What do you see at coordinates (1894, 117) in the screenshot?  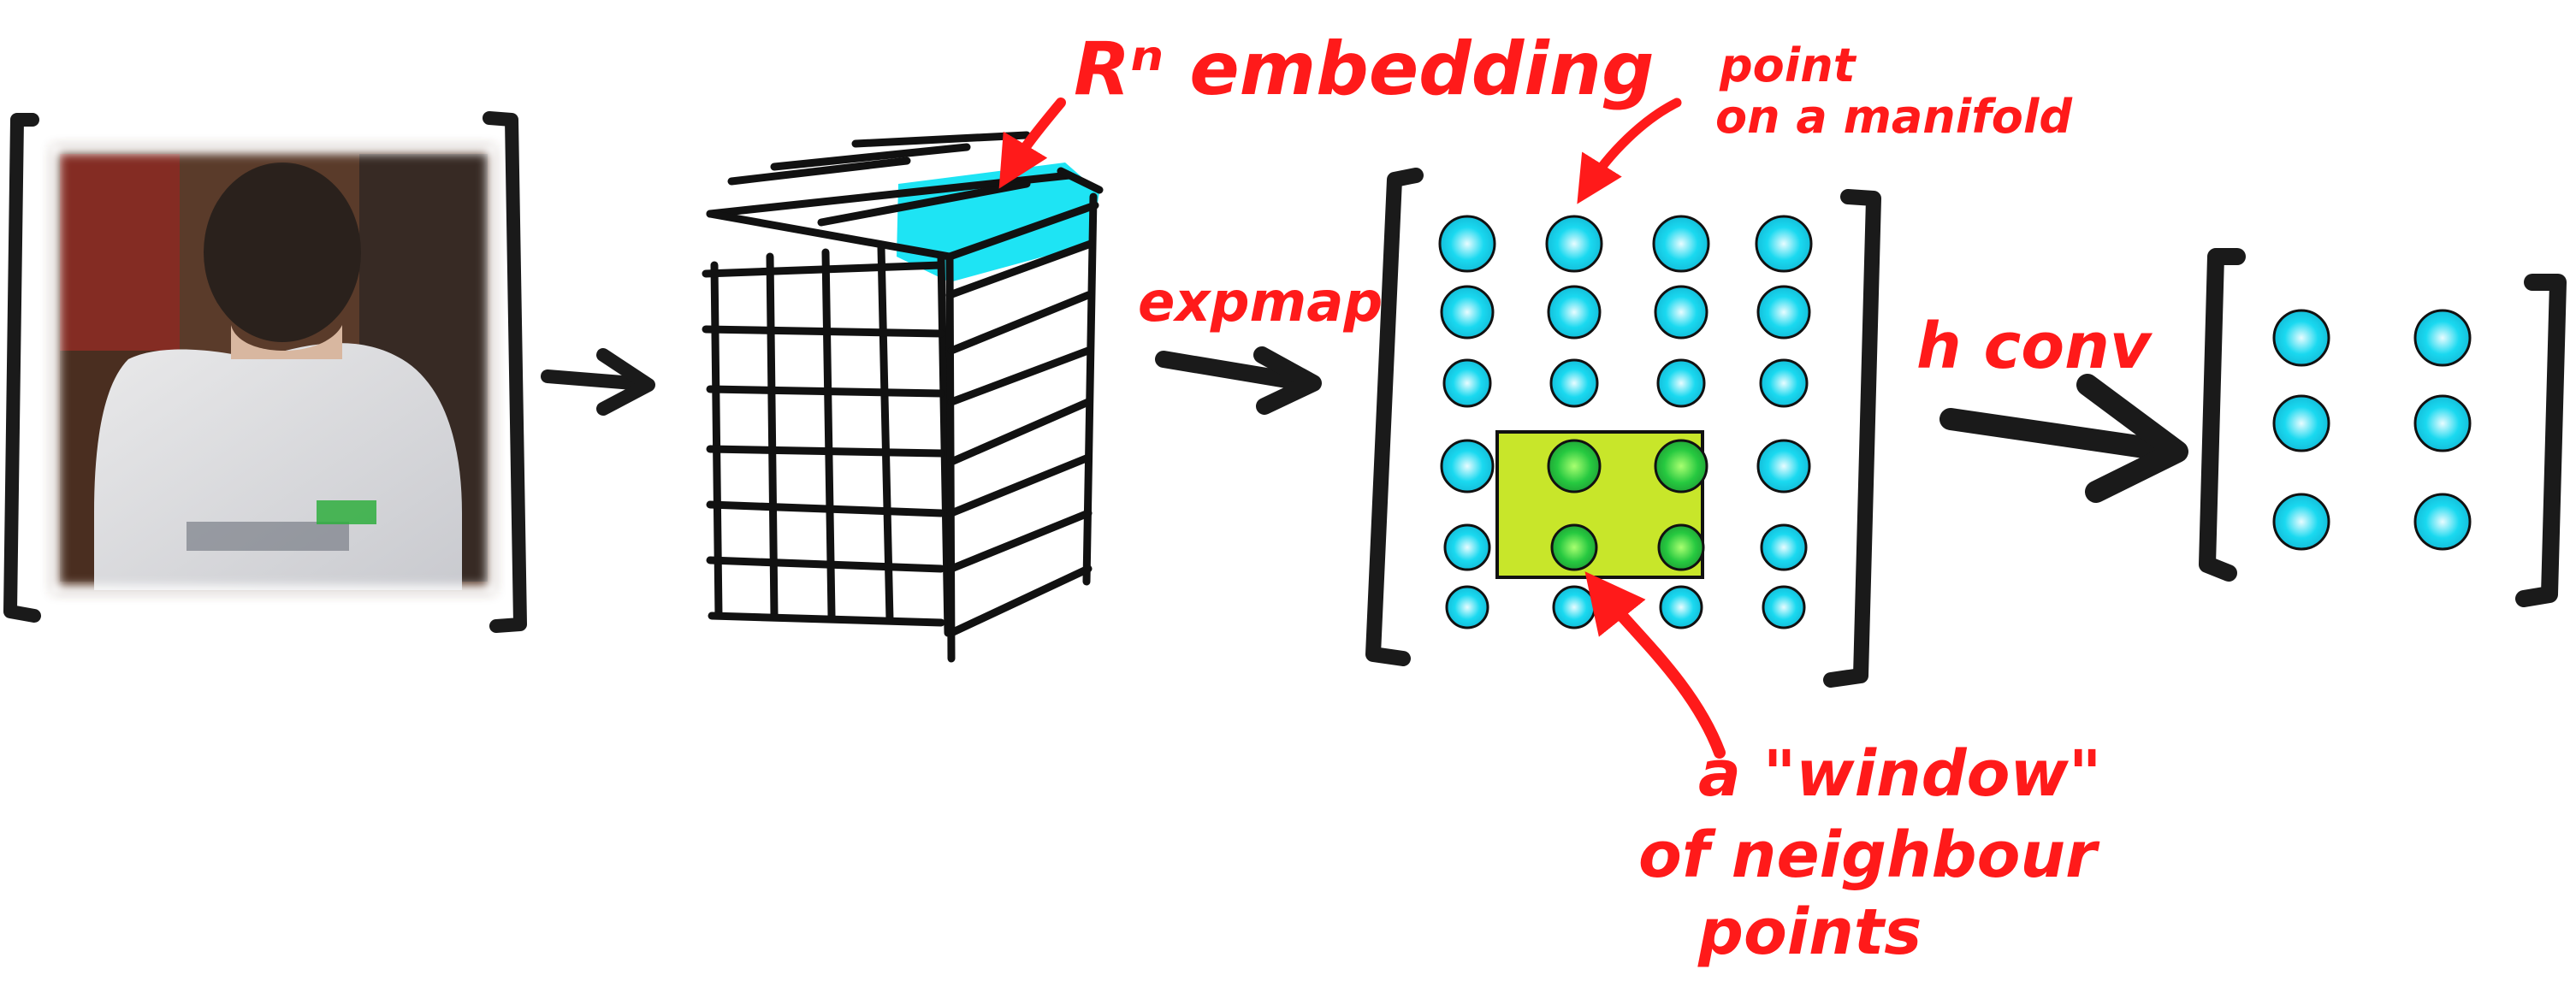 I see `point-label-line2: on a manifold` at bounding box center [1894, 117].